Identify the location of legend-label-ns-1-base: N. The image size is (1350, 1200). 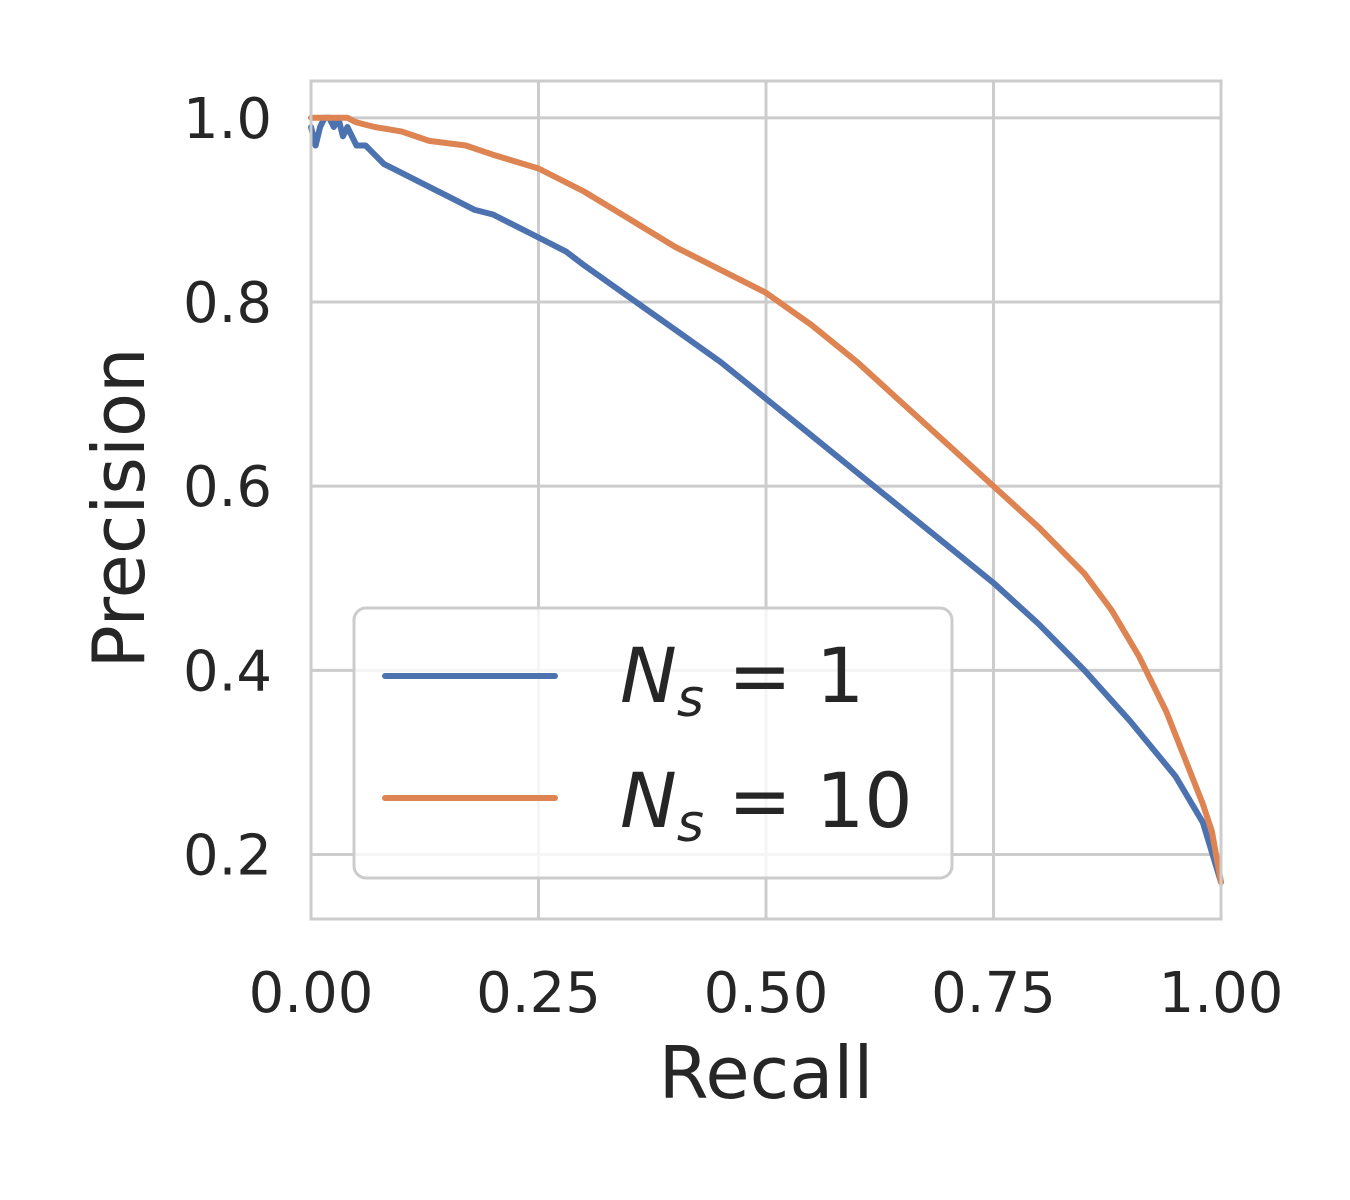
(648, 675).